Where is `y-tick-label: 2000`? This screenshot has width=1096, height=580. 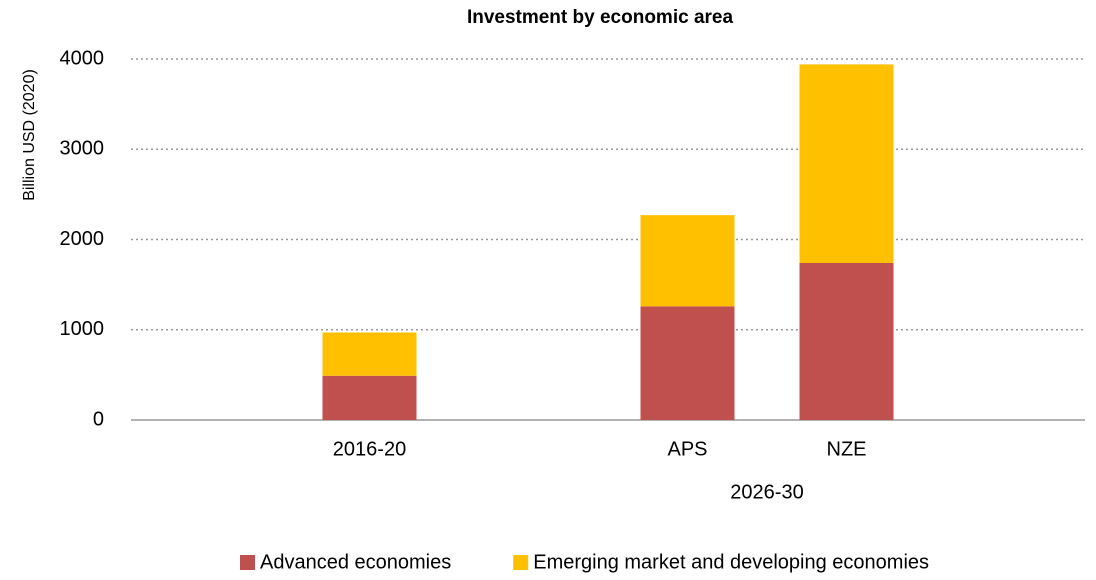 y-tick-label: 2000 is located at coordinates (82, 239).